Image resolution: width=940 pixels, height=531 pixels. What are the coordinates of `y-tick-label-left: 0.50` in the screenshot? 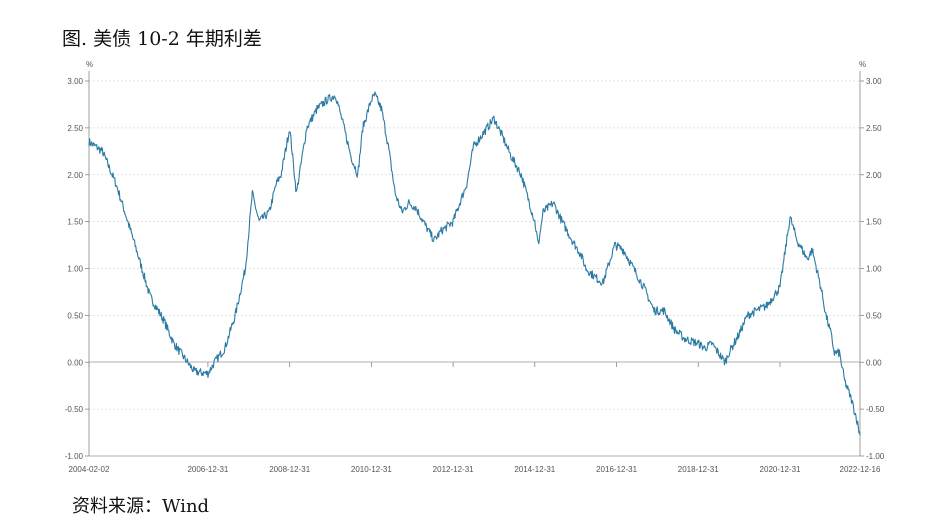 It's located at (75, 315).